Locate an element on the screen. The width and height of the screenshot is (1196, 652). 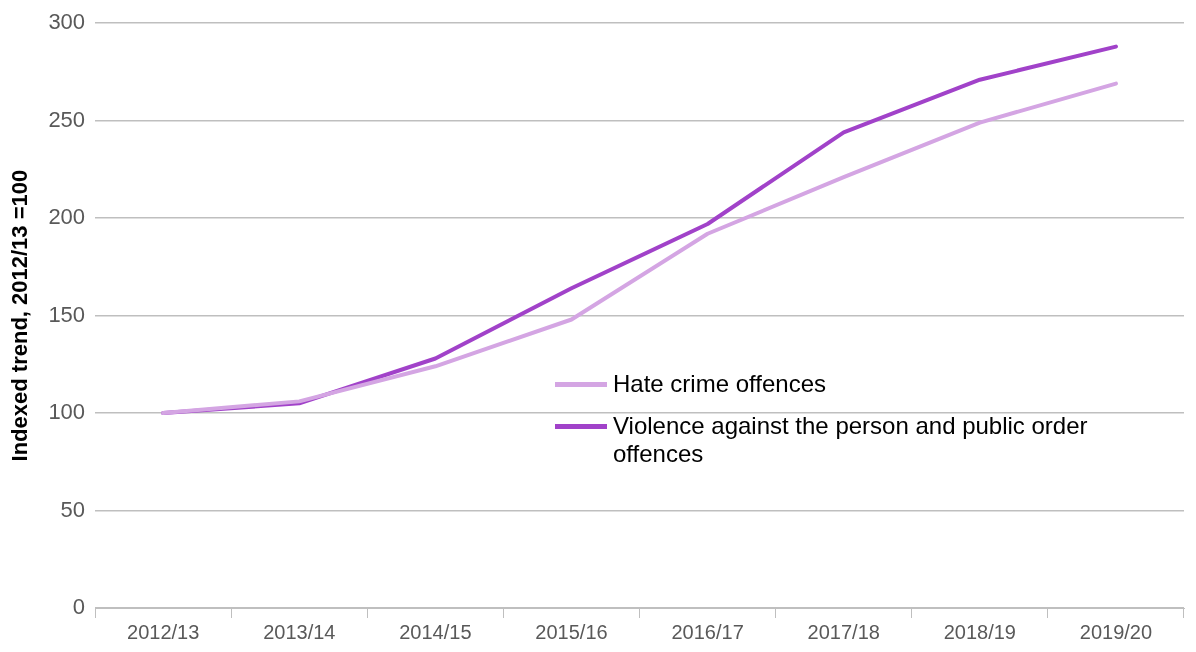
x-tick-label: 2014/15 is located at coordinates (435, 631).